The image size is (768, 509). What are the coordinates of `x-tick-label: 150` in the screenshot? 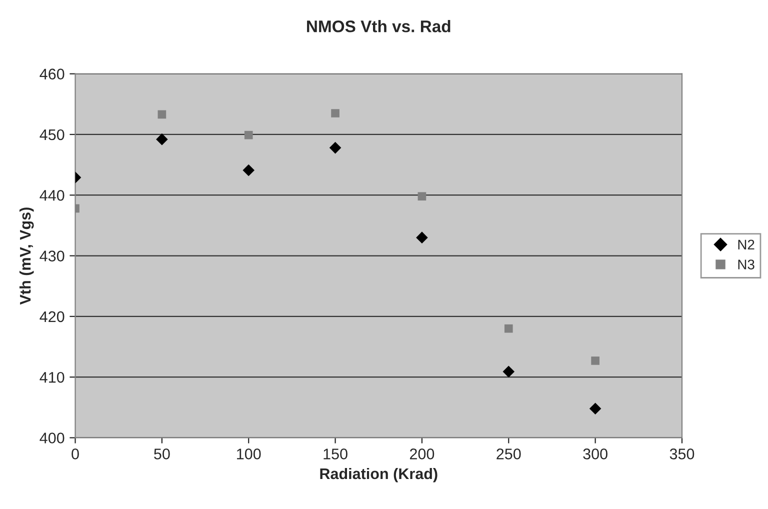 It's located at (336, 454).